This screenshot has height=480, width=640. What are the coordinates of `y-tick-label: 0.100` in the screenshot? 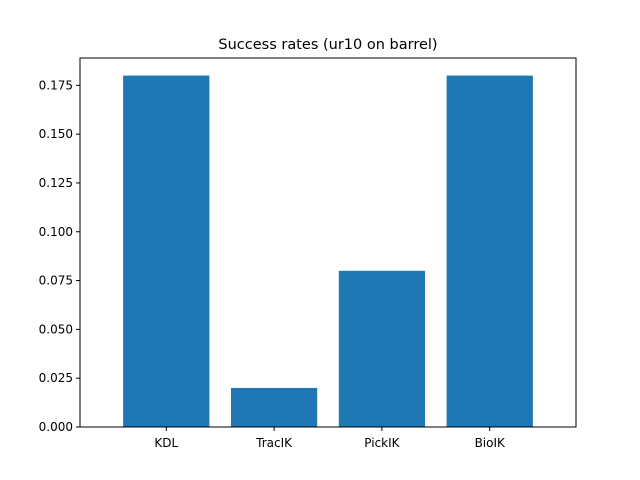 It's located at (56, 232).